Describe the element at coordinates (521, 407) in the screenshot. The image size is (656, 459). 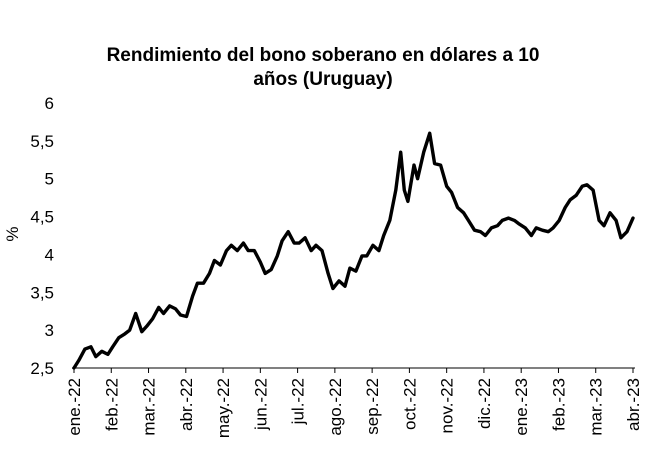
I see `x-tick-label: ene.-23` at that location.